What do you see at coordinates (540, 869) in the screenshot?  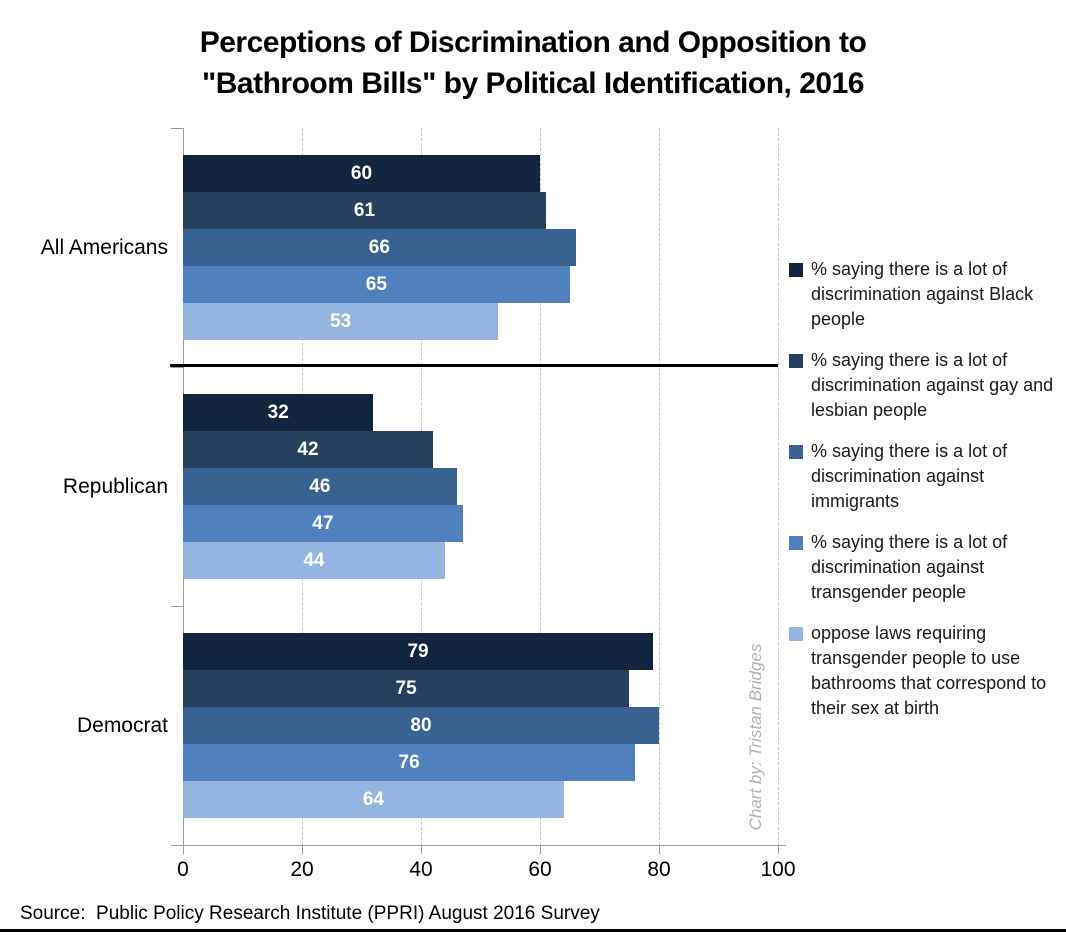 I see `x-axis-tick-label: 60` at bounding box center [540, 869].